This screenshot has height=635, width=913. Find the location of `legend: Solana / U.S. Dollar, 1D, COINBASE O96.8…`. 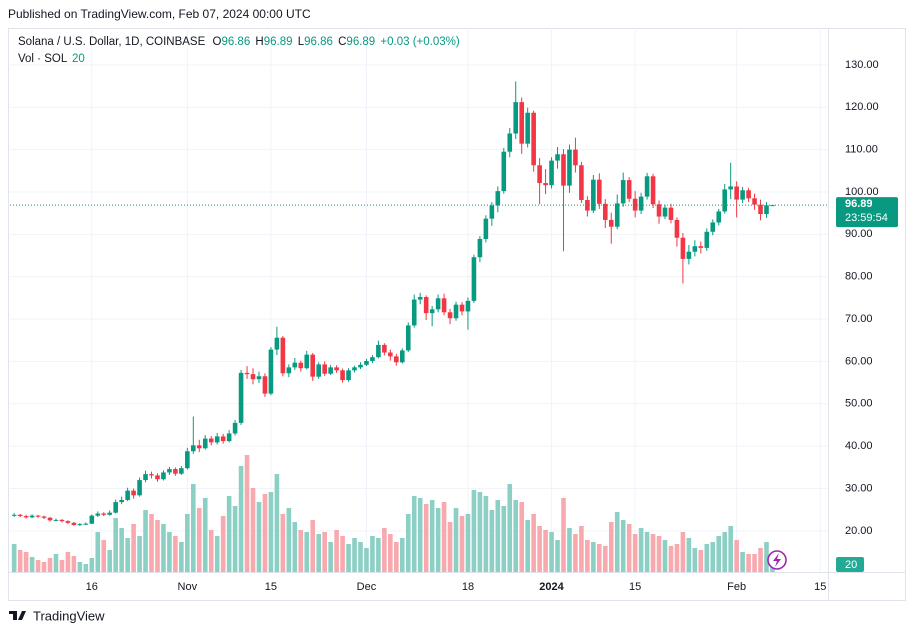

legend: Solana / U.S. Dollar, 1D, COINBASE O96.8… is located at coordinates (239, 42).